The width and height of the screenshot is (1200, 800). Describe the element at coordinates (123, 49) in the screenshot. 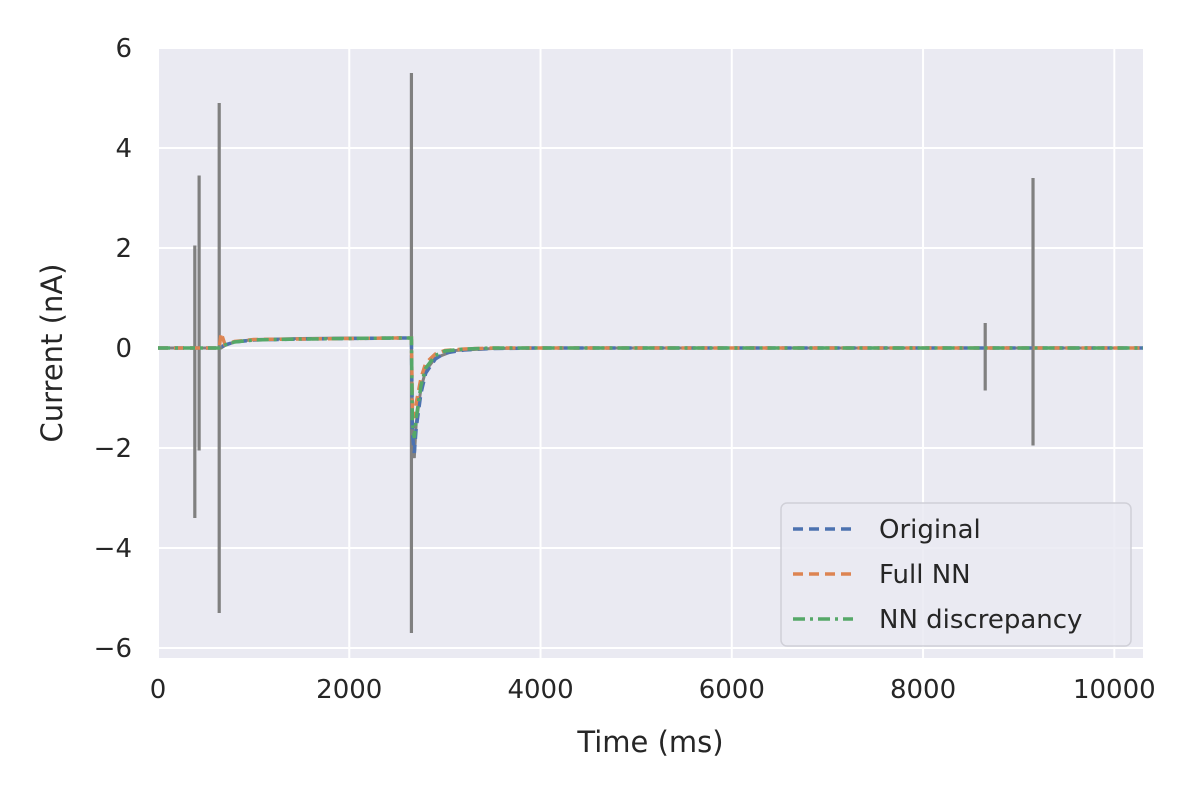

I see `y-tick-label: 6` at that location.